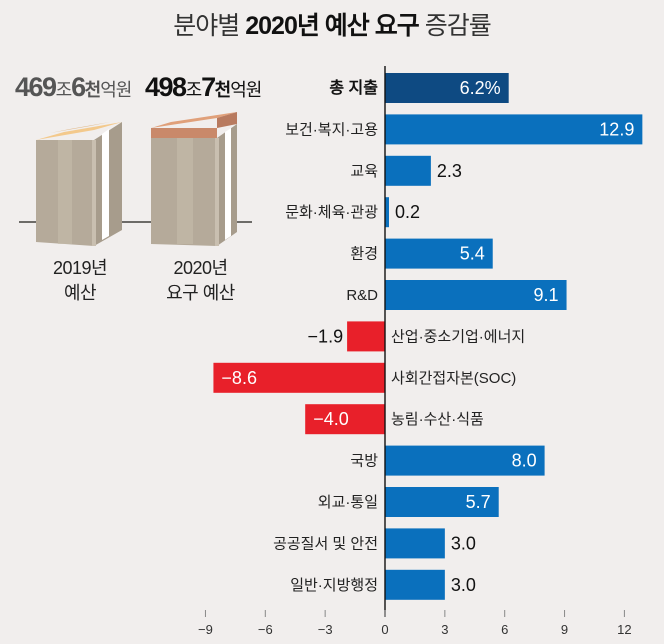 Image resolution: width=664 pixels, height=644 pixels. What do you see at coordinates (624, 629) in the screenshot?
I see `tick-label: 12` at bounding box center [624, 629].